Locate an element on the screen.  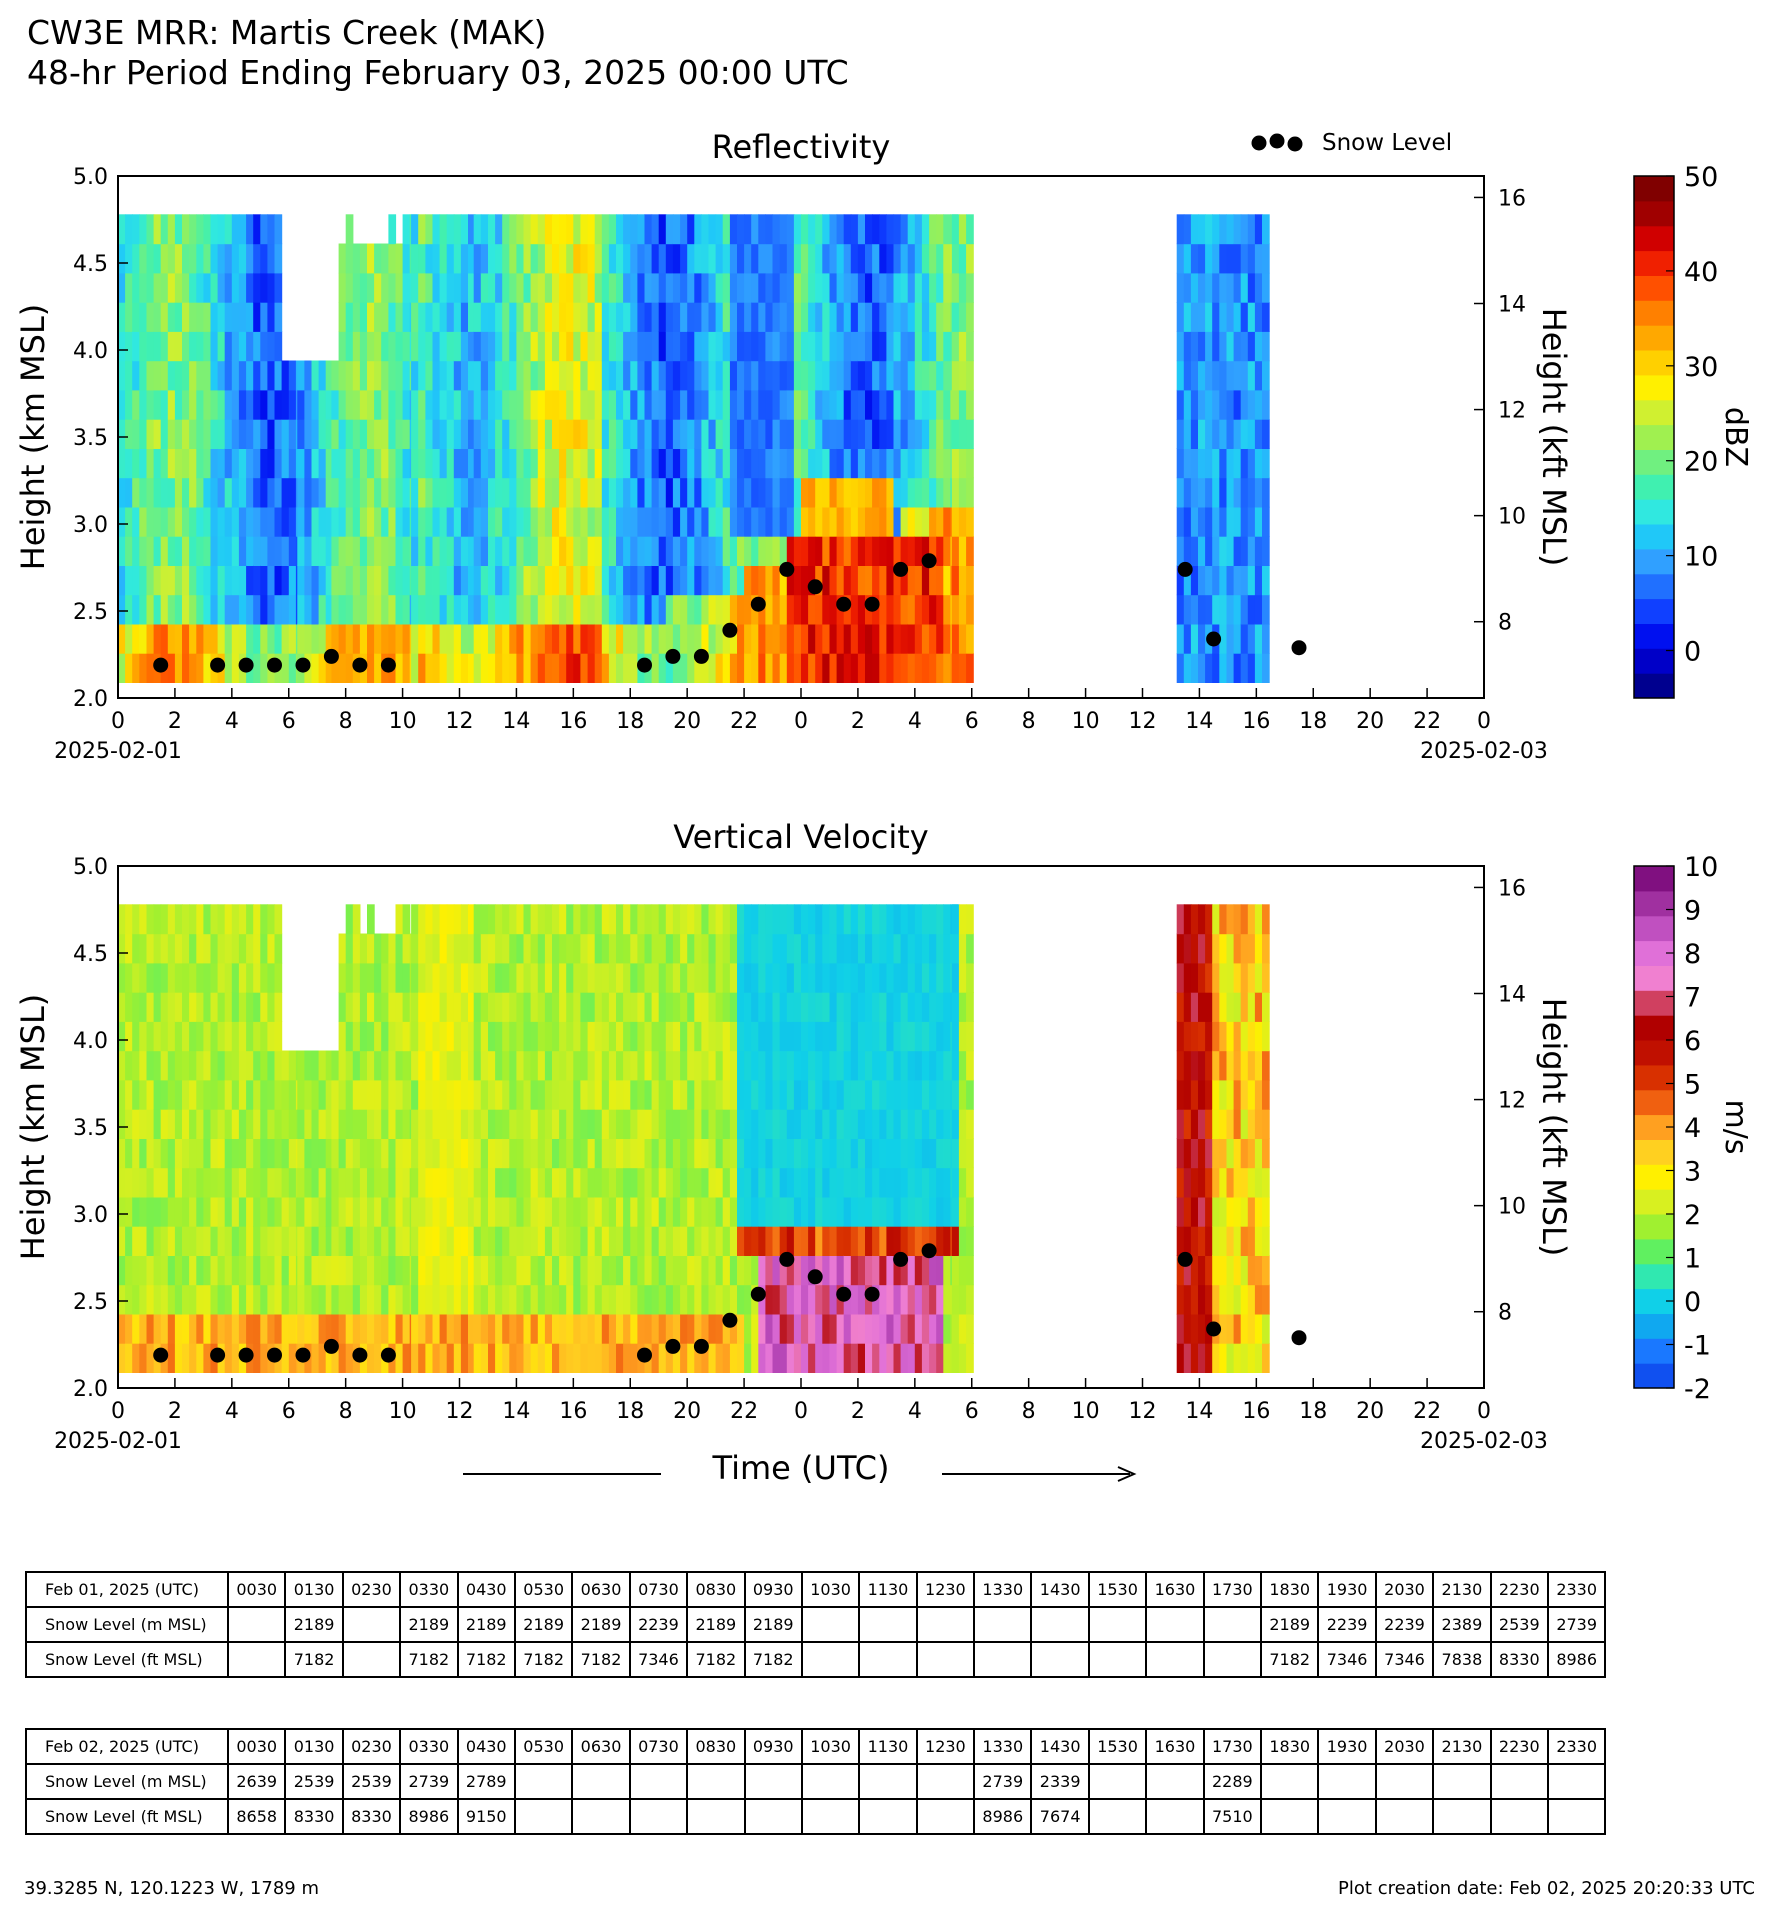
table-row-label: Snow Level (ft MSL) is located at coordinates (127, 1816).